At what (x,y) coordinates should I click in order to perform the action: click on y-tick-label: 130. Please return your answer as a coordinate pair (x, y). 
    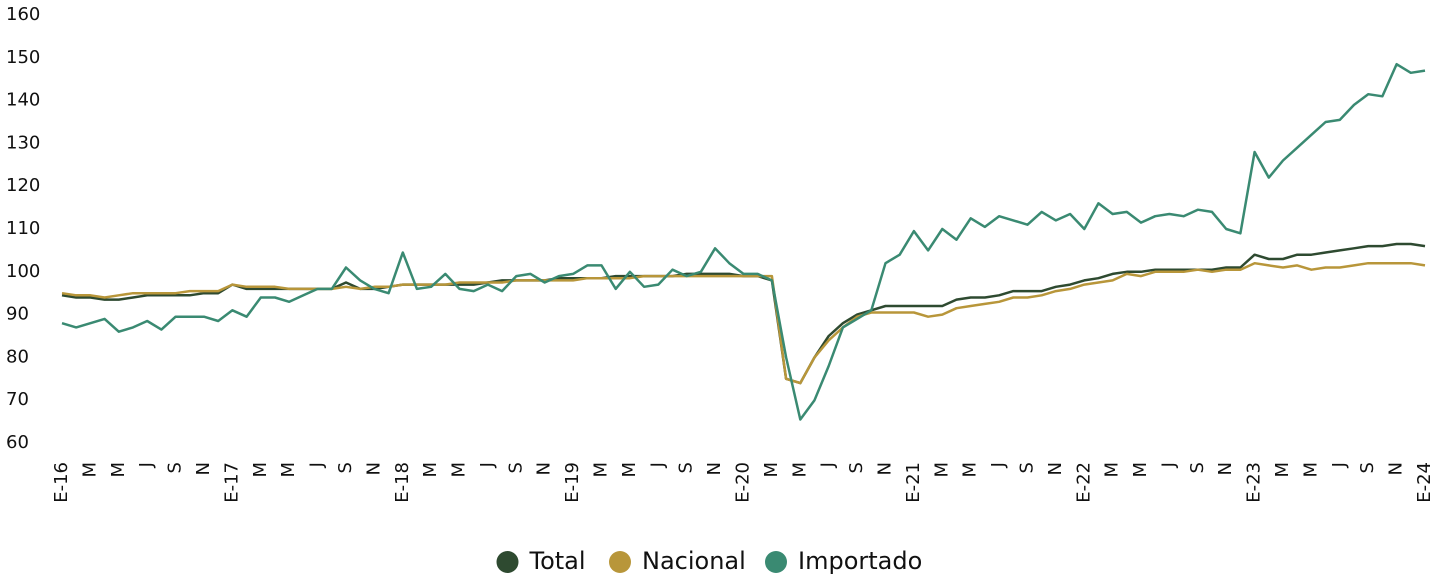
    Looking at the image, I should click on (23, 142).